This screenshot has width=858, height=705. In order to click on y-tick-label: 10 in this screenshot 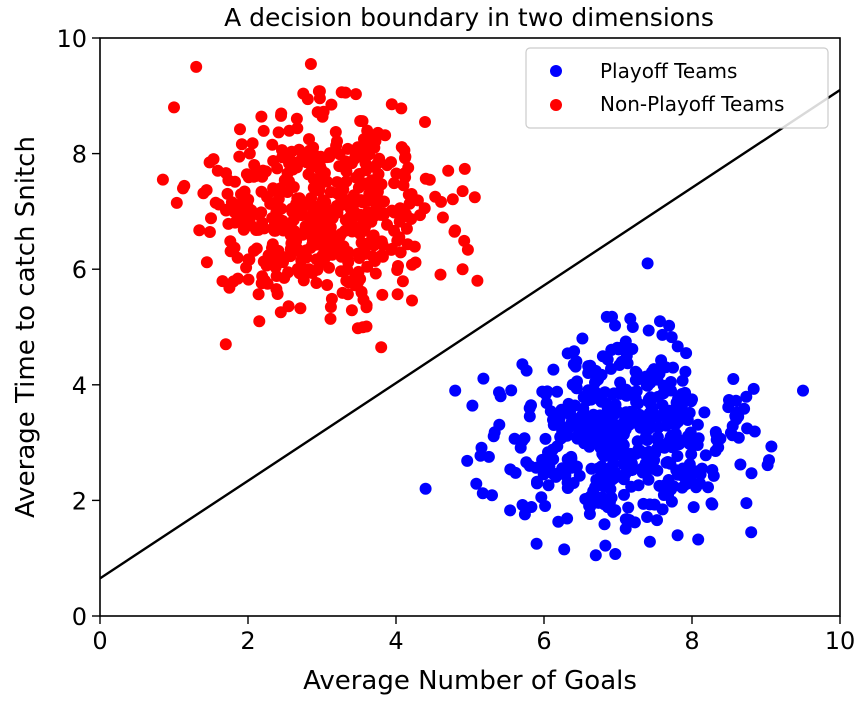, I will do `click(71, 39)`.